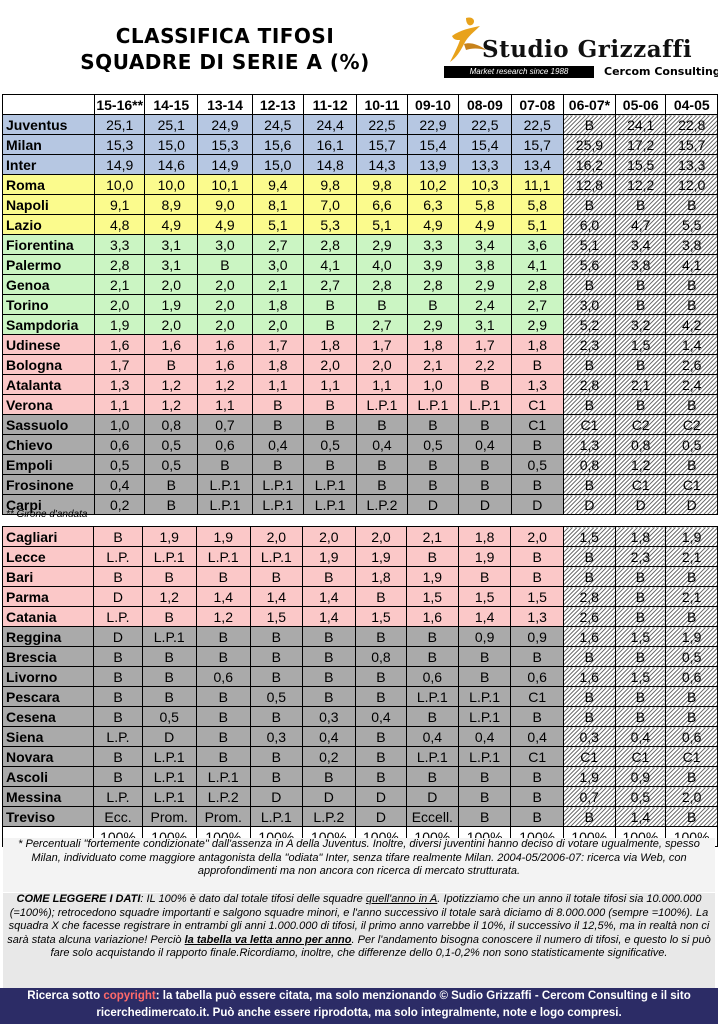  What do you see at coordinates (48, 696) in the screenshot?
I see `team-name: Pescara` at bounding box center [48, 696].